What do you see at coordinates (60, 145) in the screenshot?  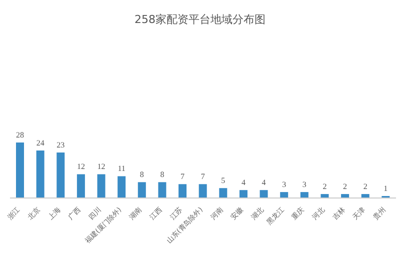 I see `data-label: 23` at bounding box center [60, 145].